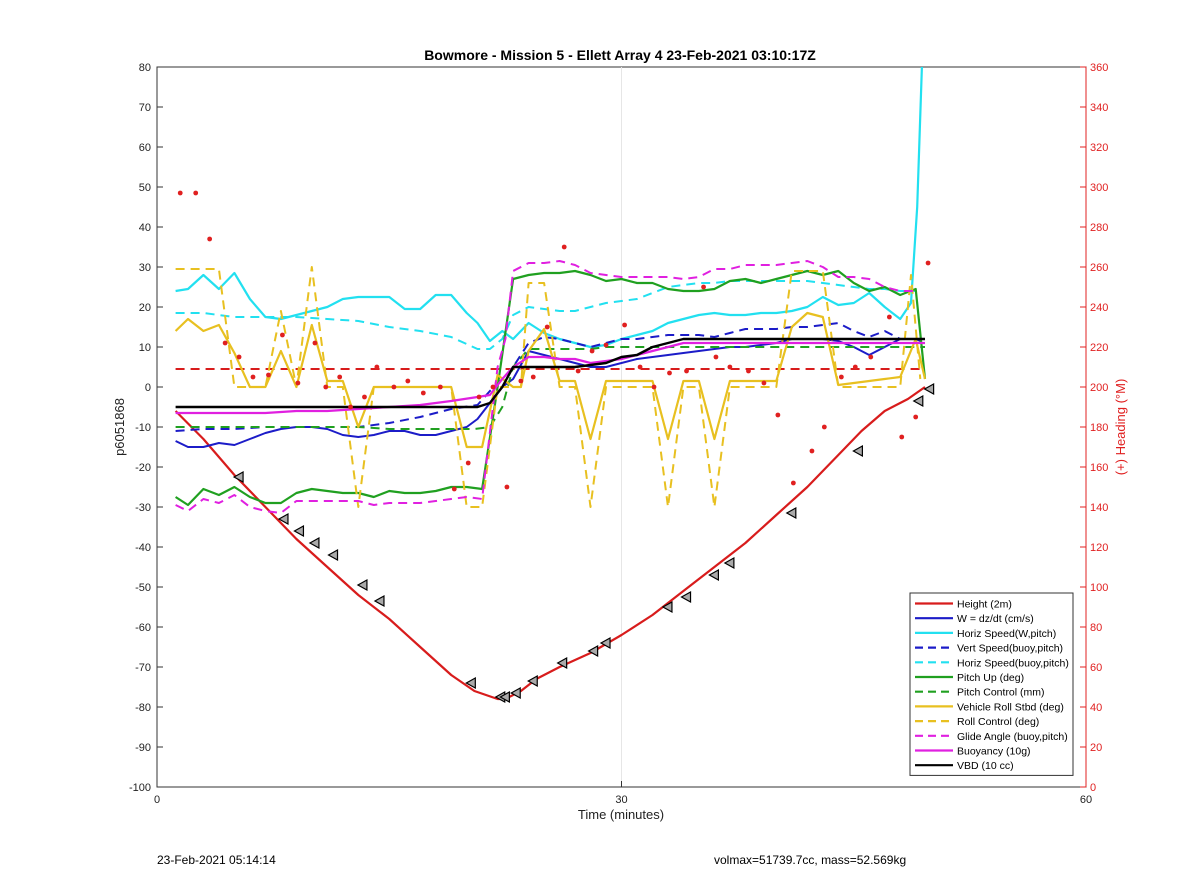  What do you see at coordinates (1099, 468) in the screenshot?
I see `y-right-tick-label: 160` at bounding box center [1099, 468].